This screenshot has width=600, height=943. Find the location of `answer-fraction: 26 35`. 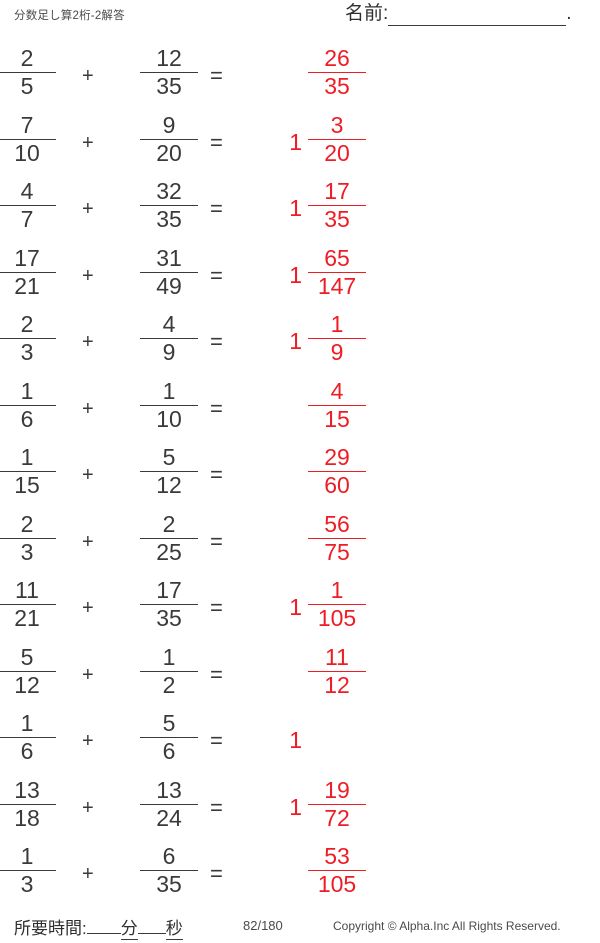

answer-fraction: 26 35 is located at coordinates (337, 72).